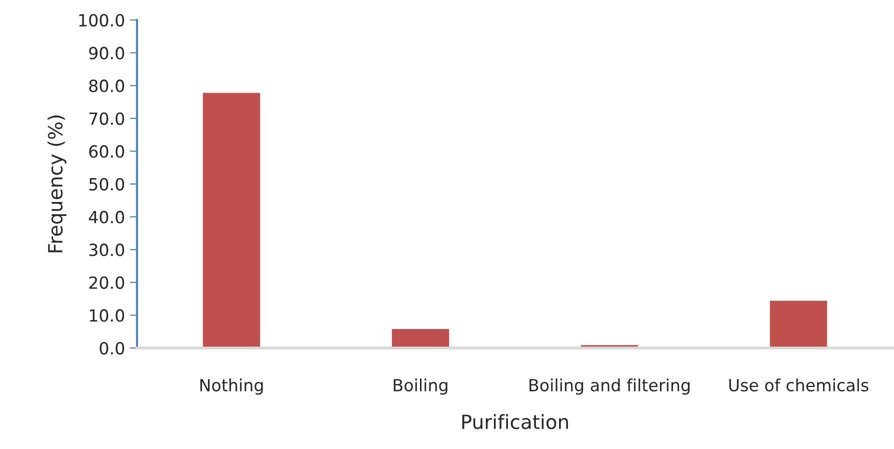  What do you see at coordinates (610, 386) in the screenshot?
I see `x-tick-label: Boiling and filtering` at bounding box center [610, 386].